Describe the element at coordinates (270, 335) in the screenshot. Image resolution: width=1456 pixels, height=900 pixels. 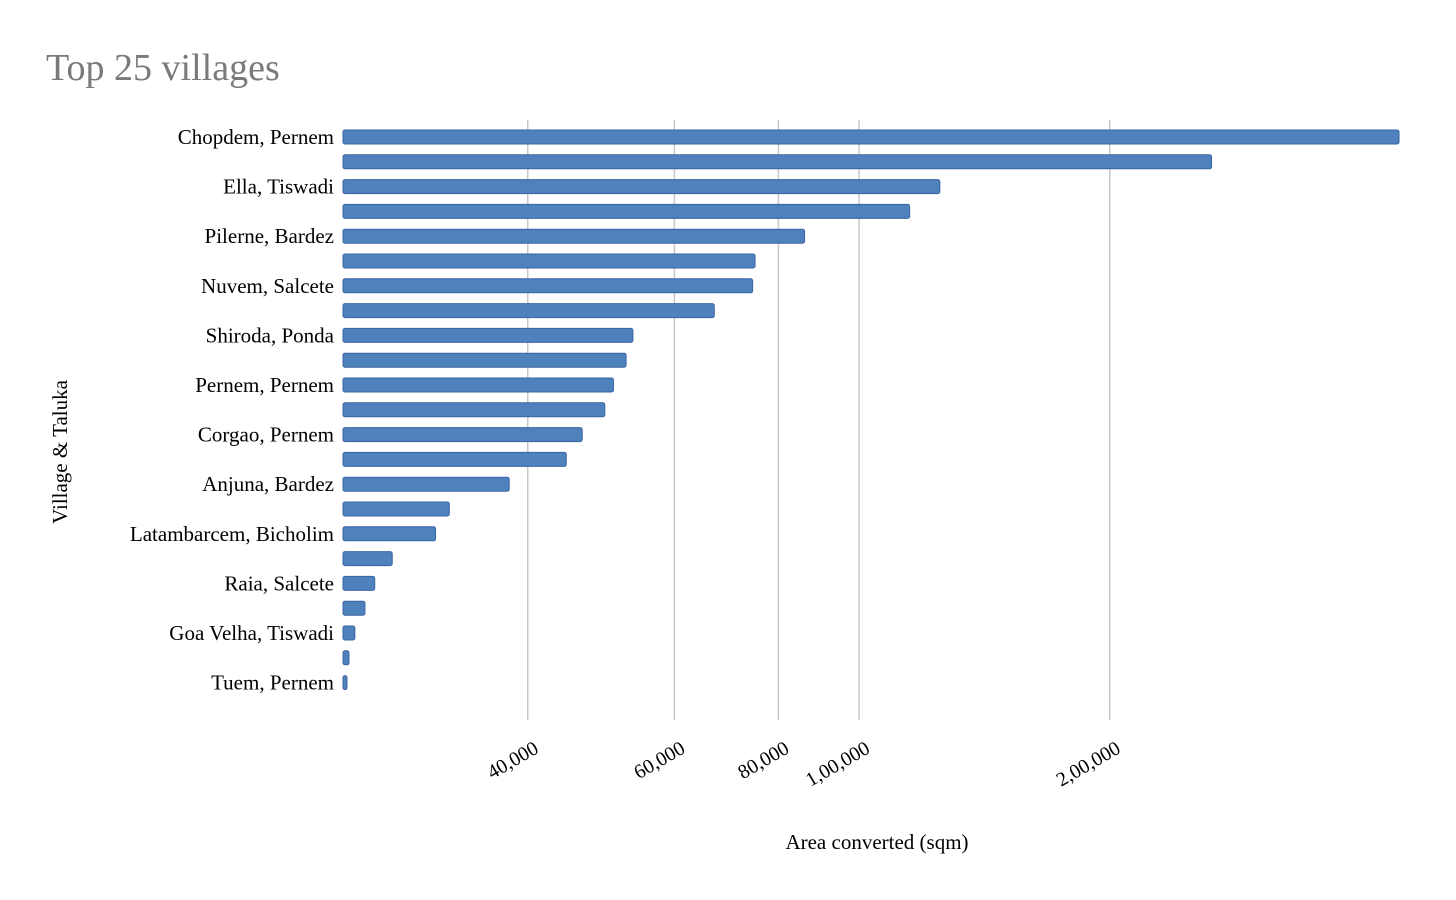
I see `category-label: Shiroda, Ponda` at that location.